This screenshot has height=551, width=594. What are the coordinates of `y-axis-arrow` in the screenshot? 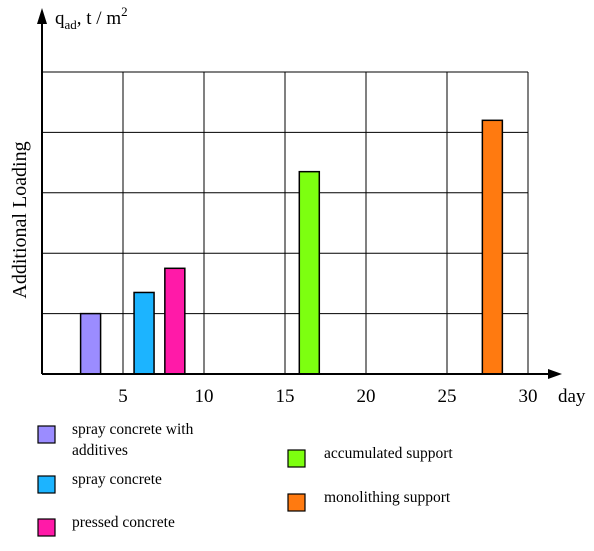 It's located at (42, 16).